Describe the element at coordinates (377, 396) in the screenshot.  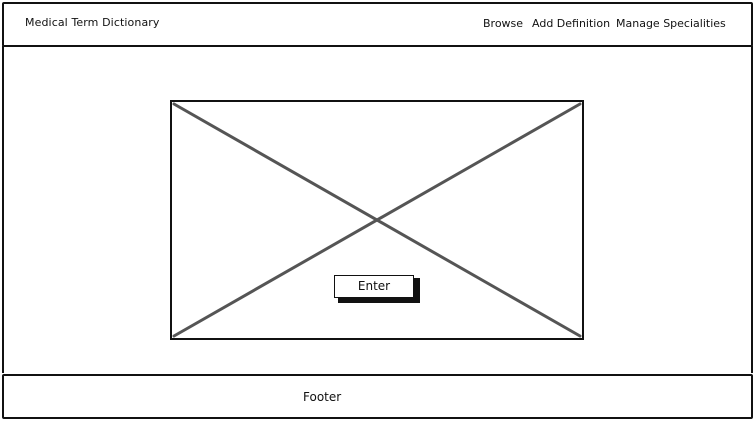
I see `site-footer: Footer` at that location.